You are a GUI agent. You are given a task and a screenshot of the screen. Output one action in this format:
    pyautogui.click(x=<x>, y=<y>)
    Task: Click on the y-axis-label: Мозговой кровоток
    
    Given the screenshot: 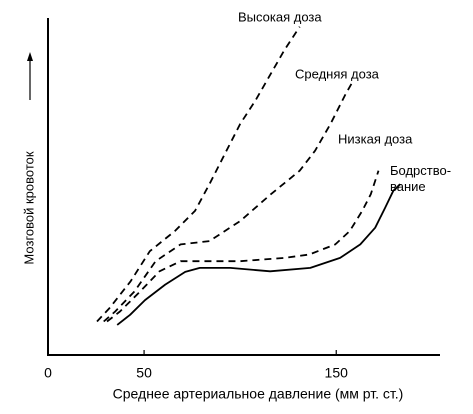 What is the action you would take?
    pyautogui.click(x=28, y=207)
    